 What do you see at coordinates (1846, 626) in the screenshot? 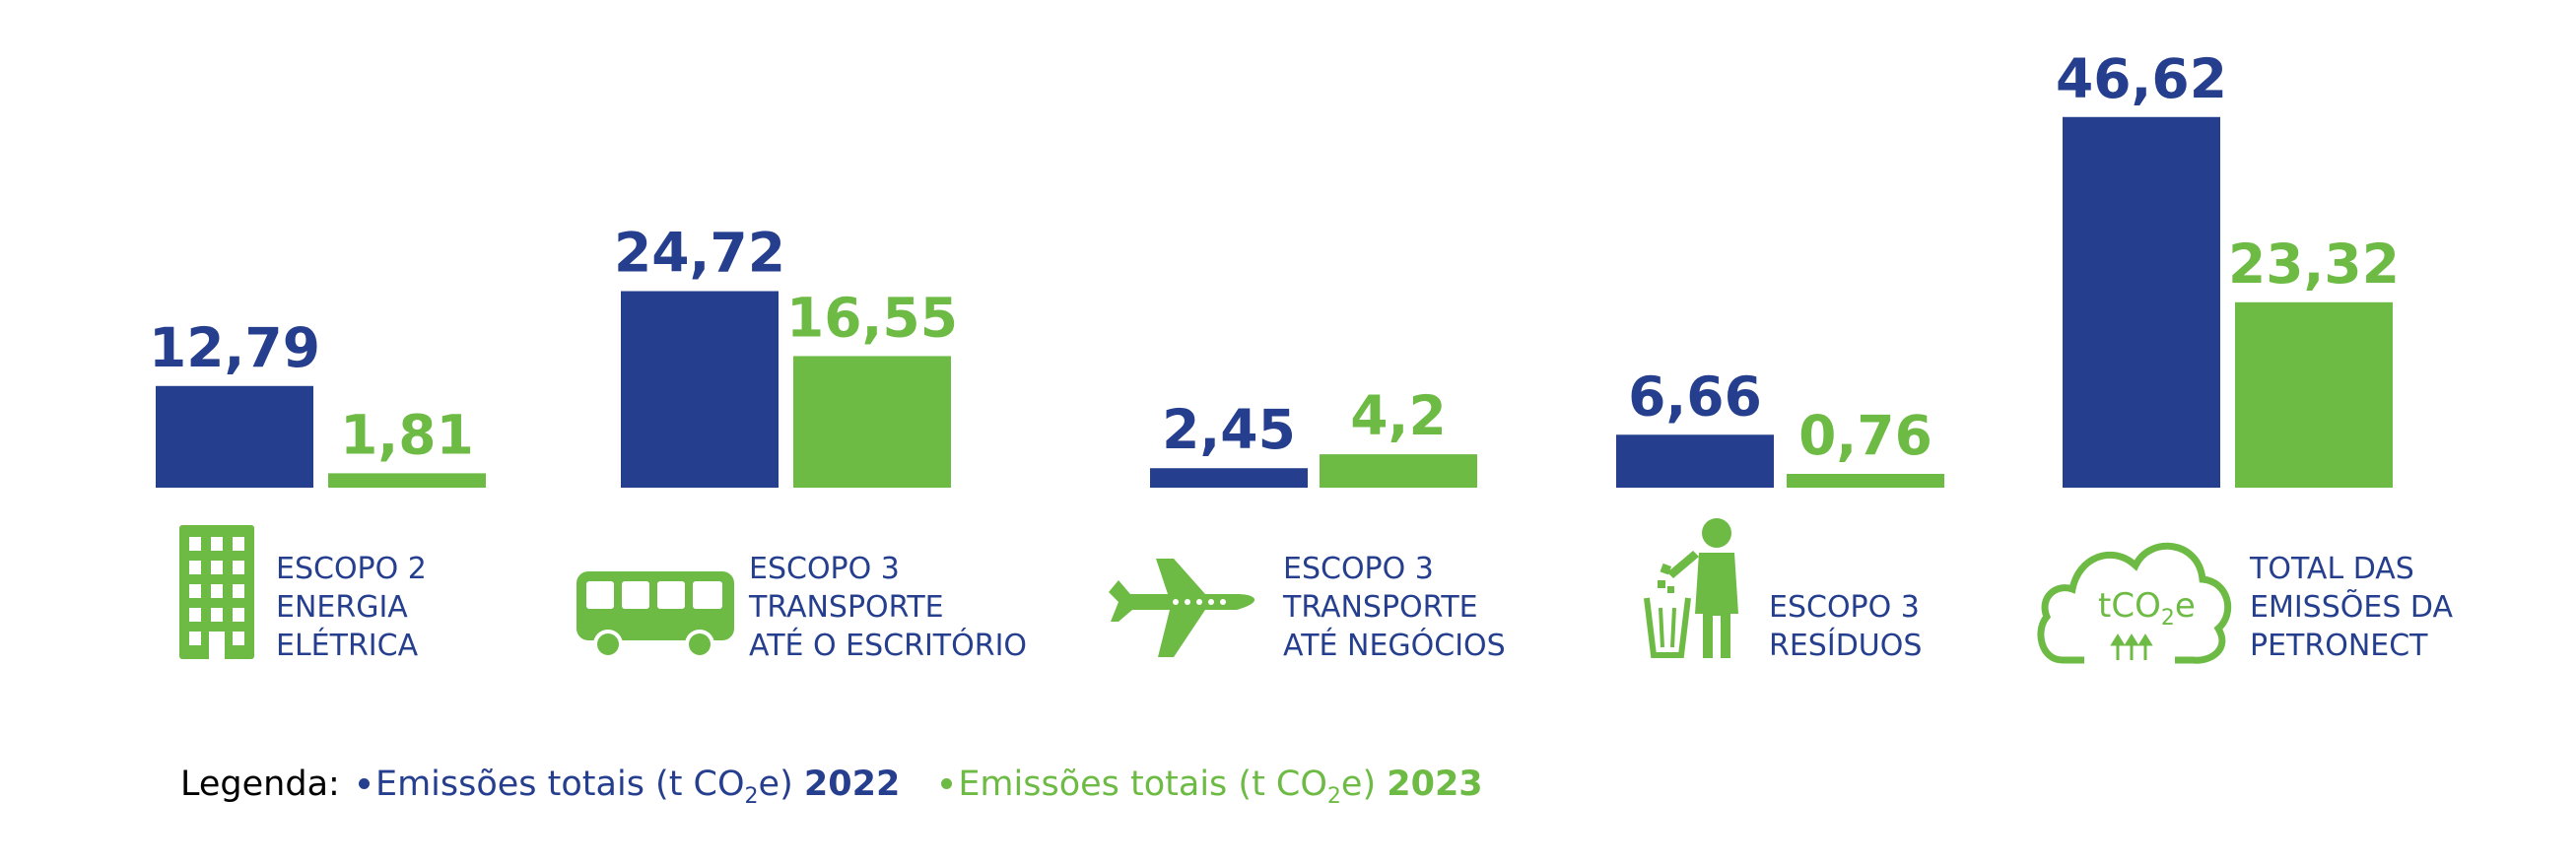
I see `category-label-3: ESCOPO 3 RESÍDUOS` at bounding box center [1846, 626].